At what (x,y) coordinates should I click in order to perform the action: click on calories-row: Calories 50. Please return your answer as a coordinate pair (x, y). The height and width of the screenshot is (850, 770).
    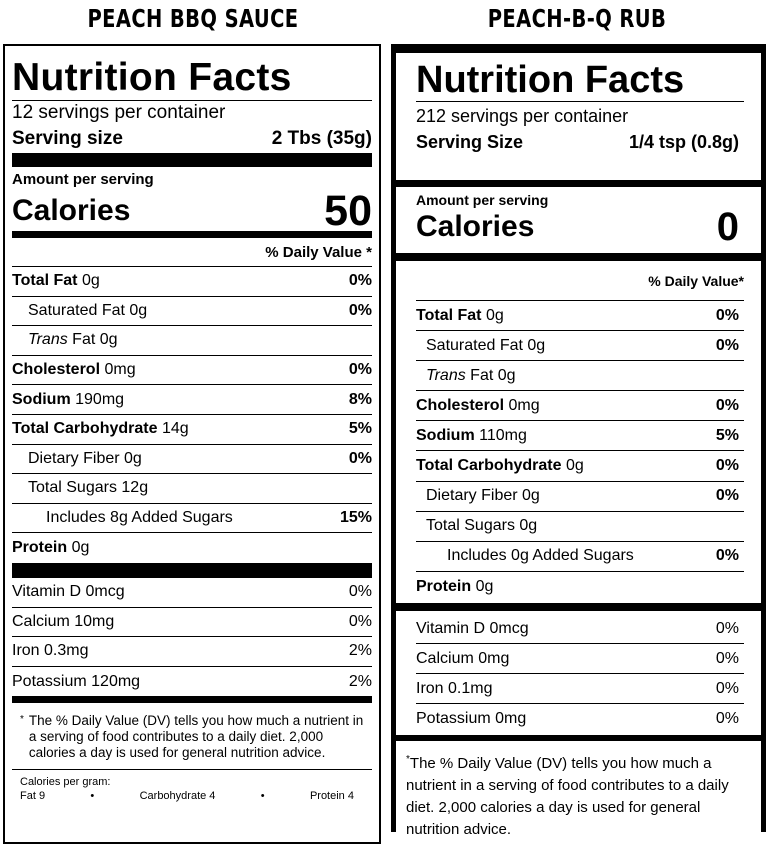
    Looking at the image, I should click on (192, 211).